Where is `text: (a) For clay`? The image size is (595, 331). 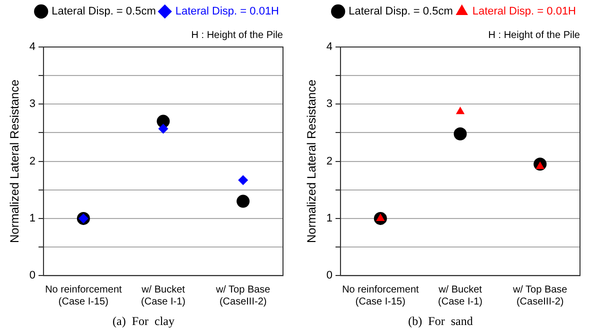 text: (a) For clay is located at coordinates (143, 321).